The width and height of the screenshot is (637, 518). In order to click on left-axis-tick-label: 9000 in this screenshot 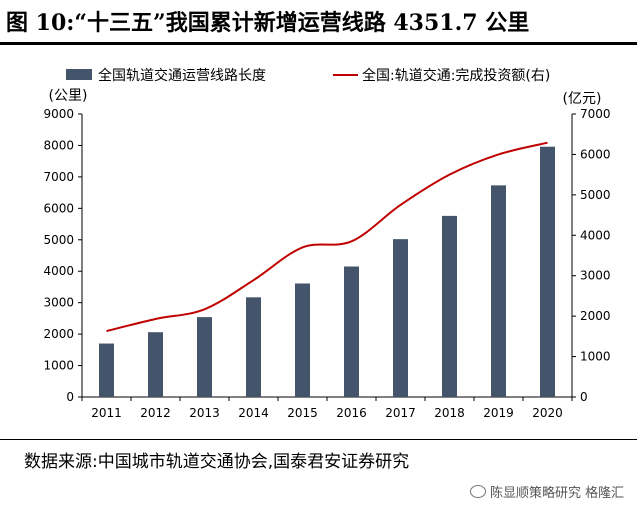, I will do `click(58, 114)`.